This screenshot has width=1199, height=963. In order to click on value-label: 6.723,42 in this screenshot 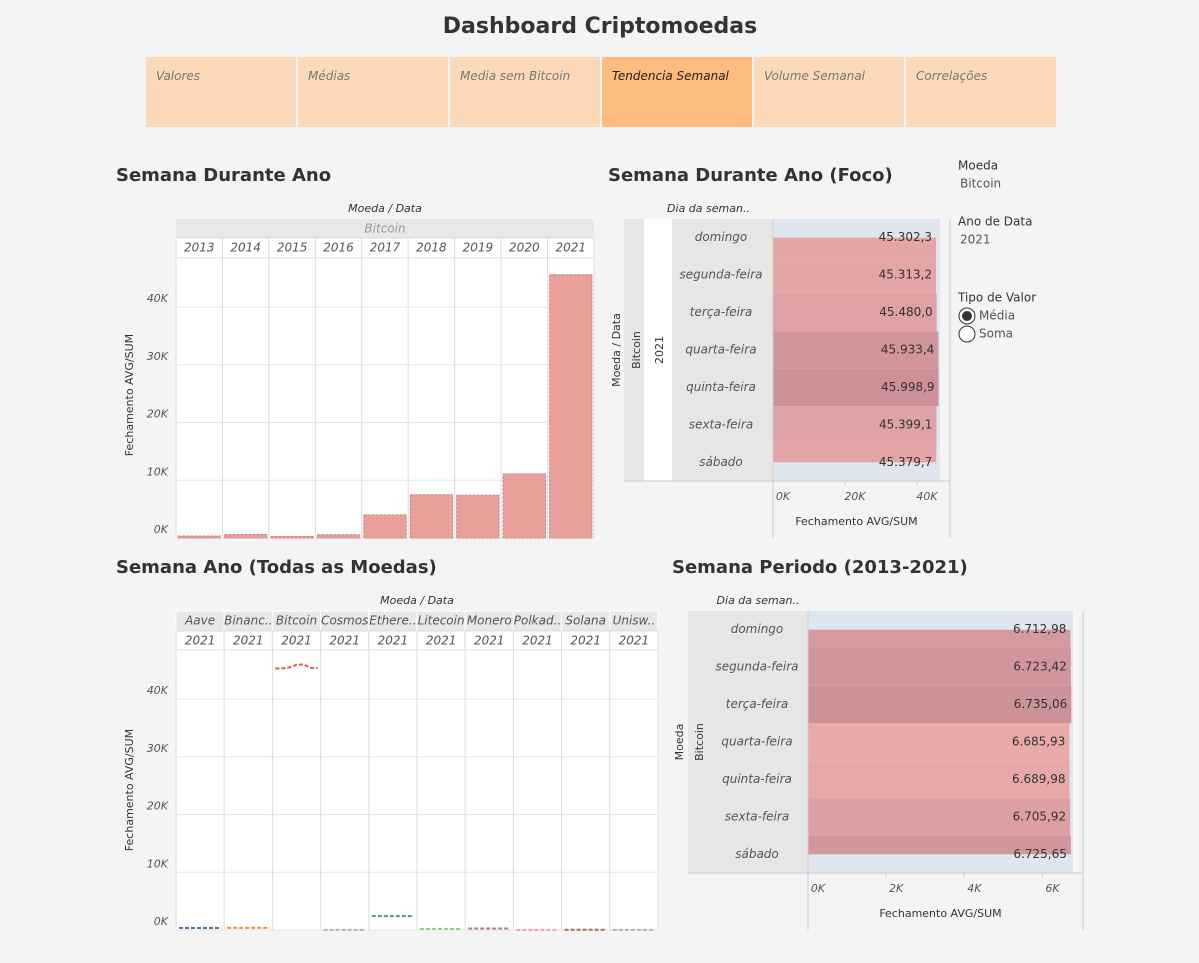, I will do `click(1039, 667)`.